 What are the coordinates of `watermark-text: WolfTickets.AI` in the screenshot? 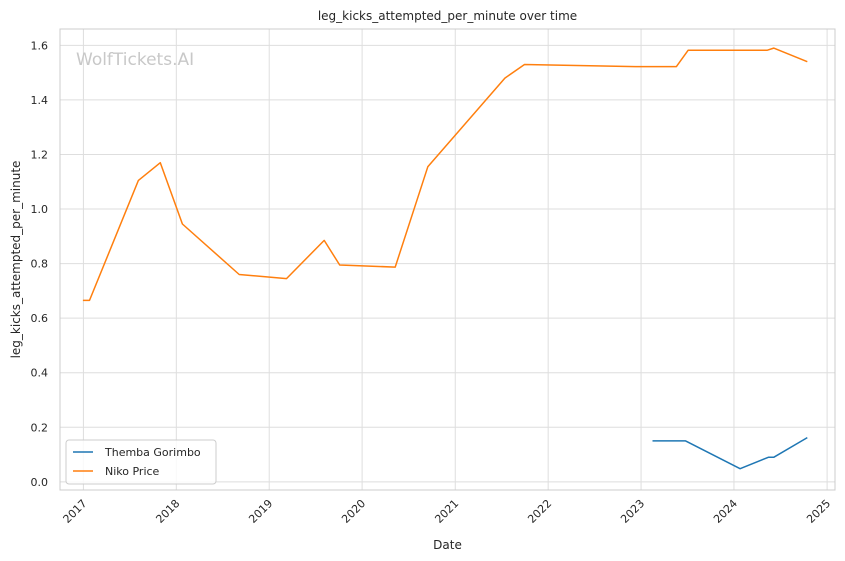 It's located at (135, 60).